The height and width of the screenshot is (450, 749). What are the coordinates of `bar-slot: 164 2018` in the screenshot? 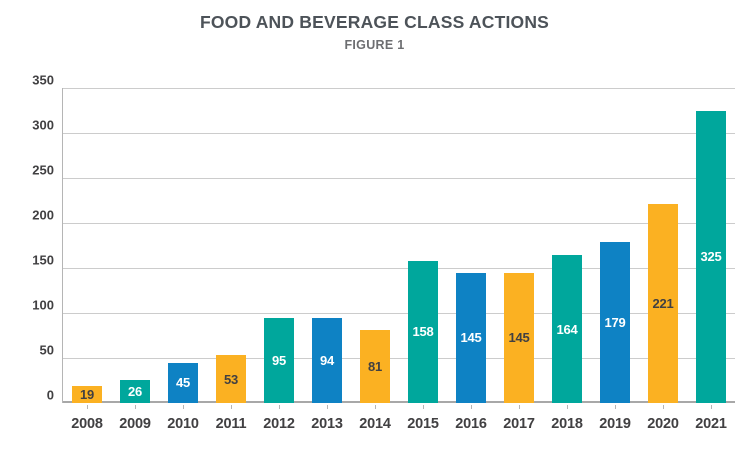 It's located at (567, 260).